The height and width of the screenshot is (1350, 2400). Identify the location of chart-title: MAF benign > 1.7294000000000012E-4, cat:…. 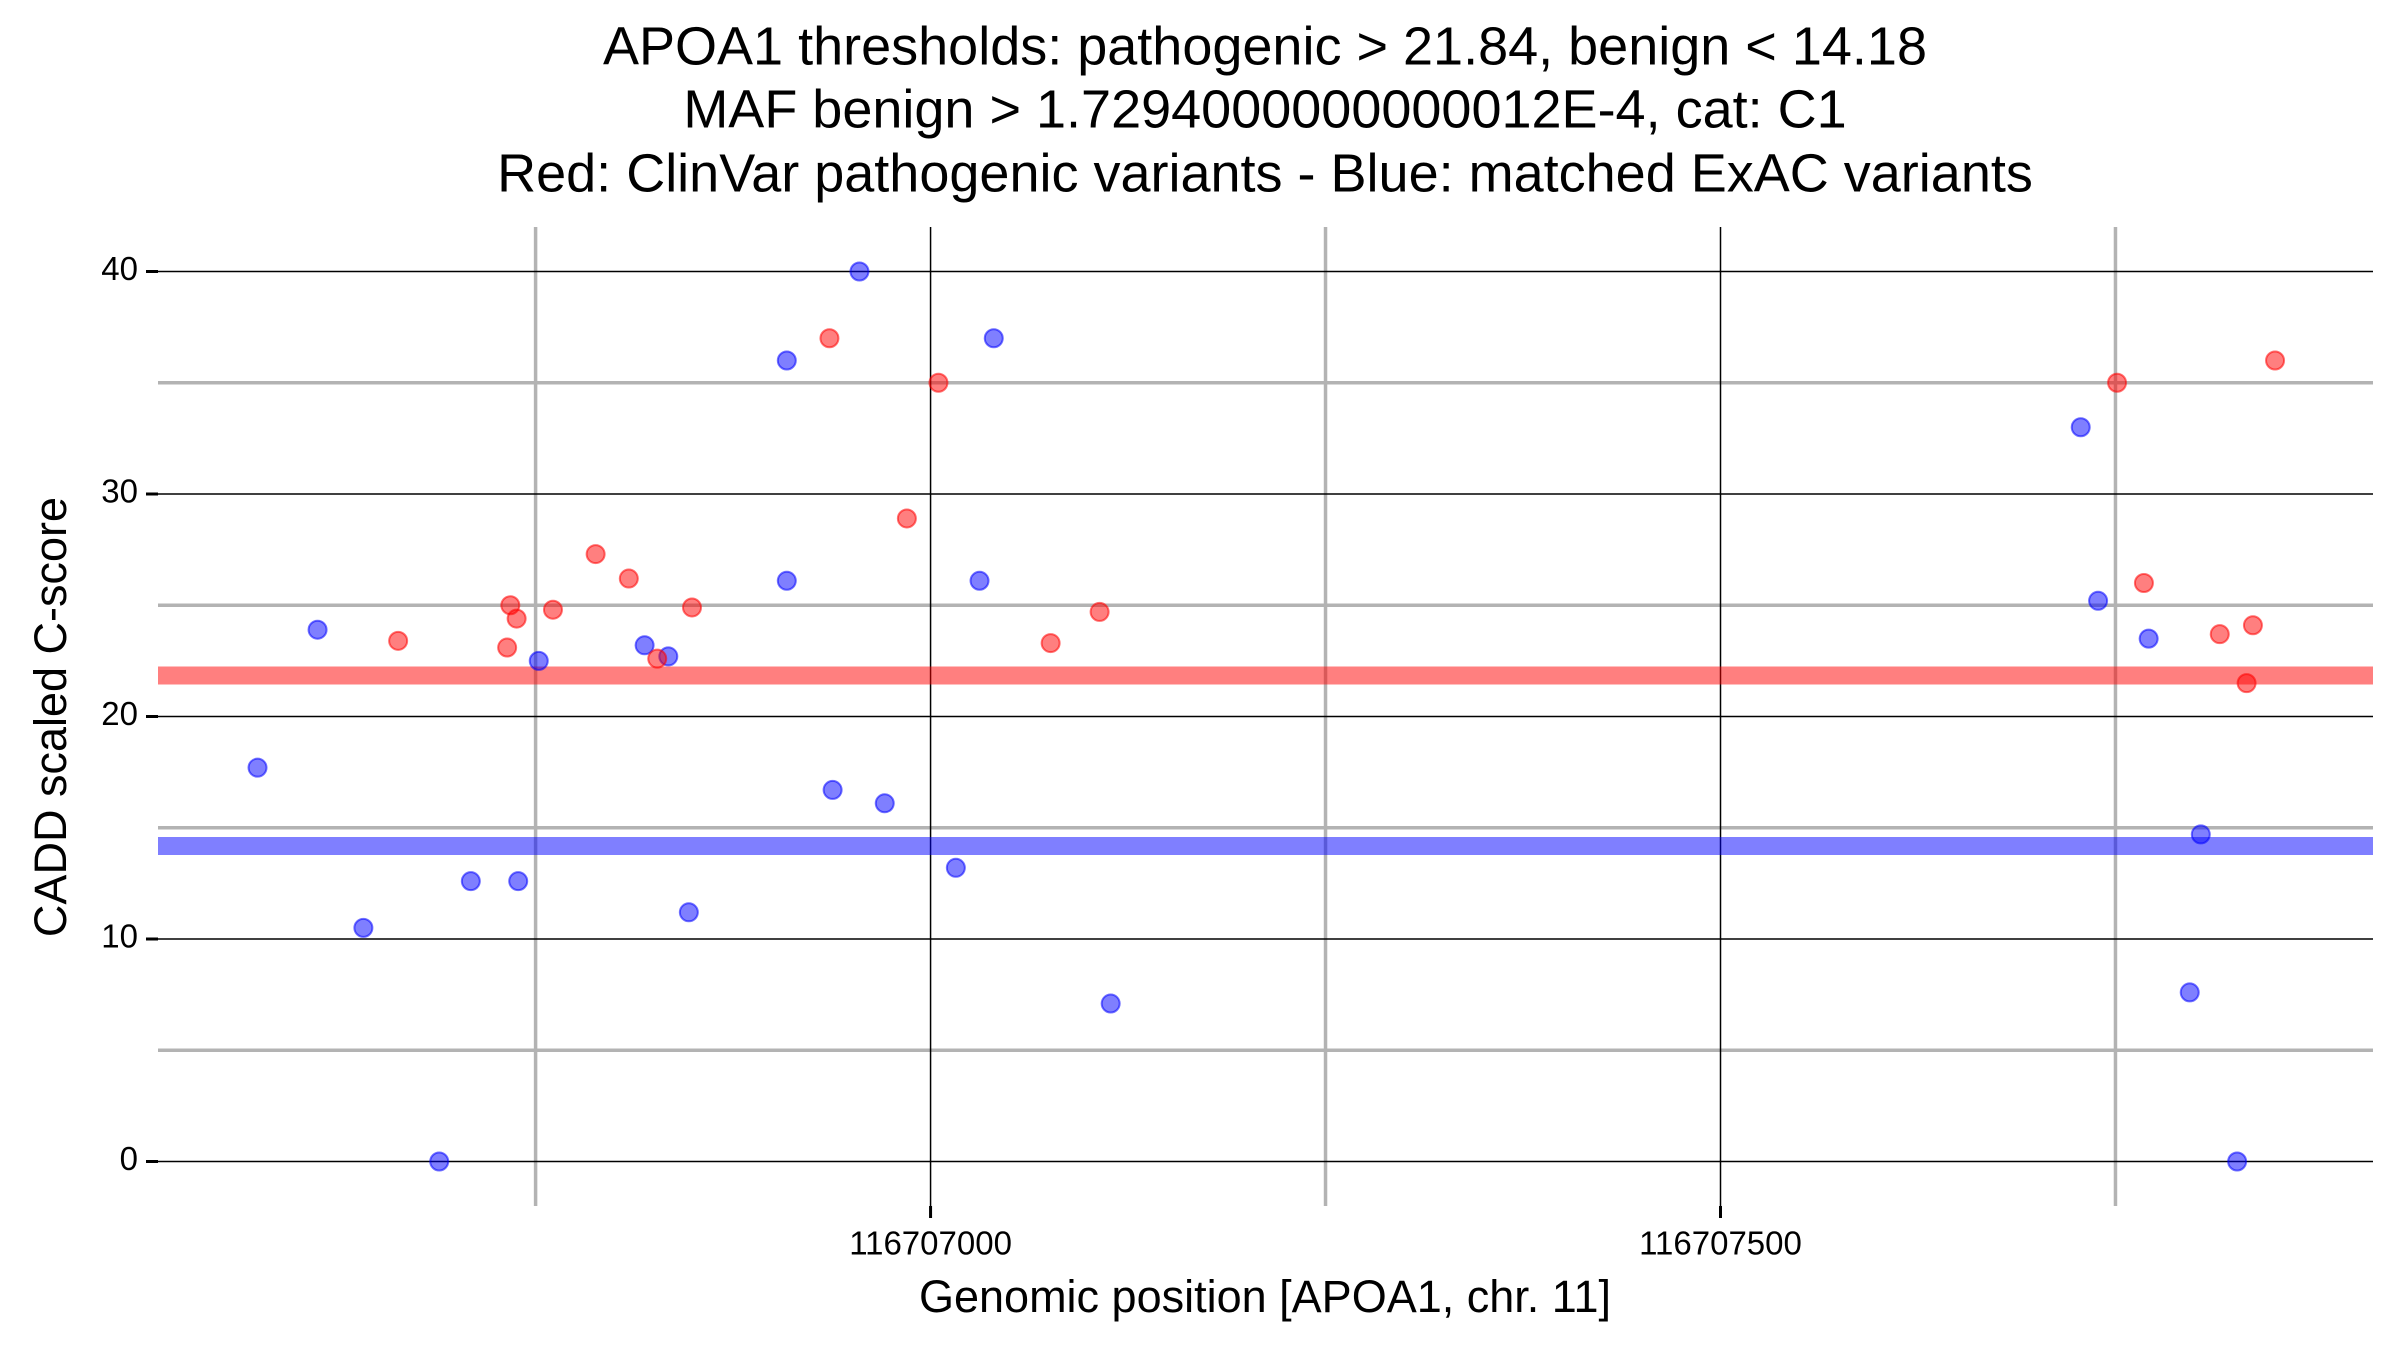
(1264, 109).